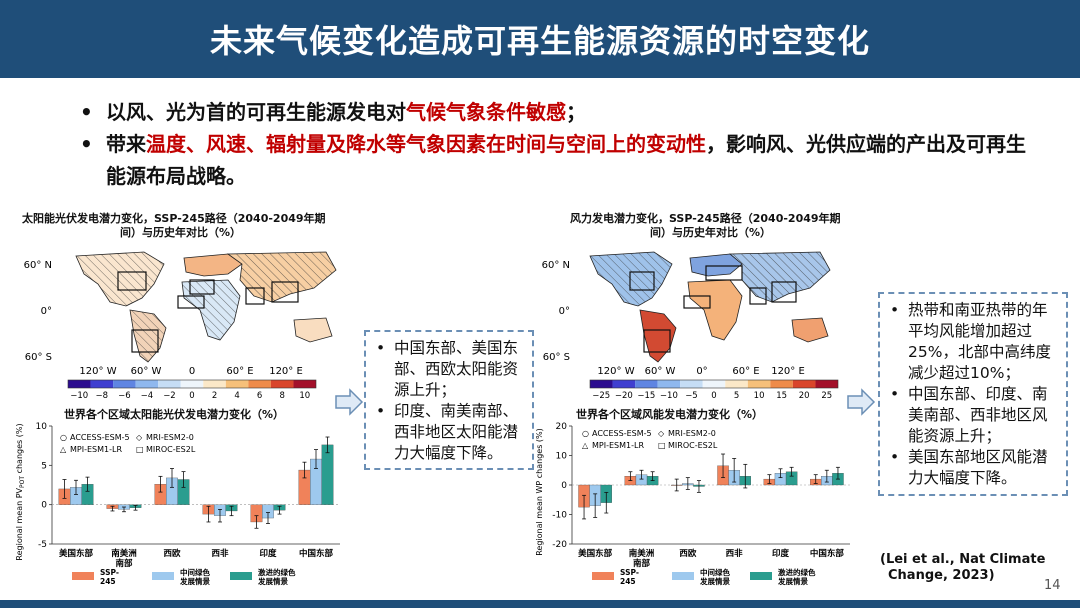 This screenshot has height=608, width=1080. What do you see at coordinates (973, 342) in the screenshot?
I see `callout-item: • 热带和南亚热带的年平均风能增加超过25%，北部中高纬度减少超过10%；` at bounding box center [973, 342].